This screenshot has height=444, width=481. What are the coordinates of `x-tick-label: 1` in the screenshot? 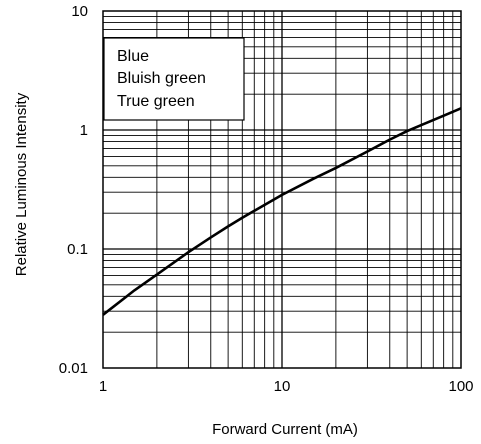 It's located at (103, 386).